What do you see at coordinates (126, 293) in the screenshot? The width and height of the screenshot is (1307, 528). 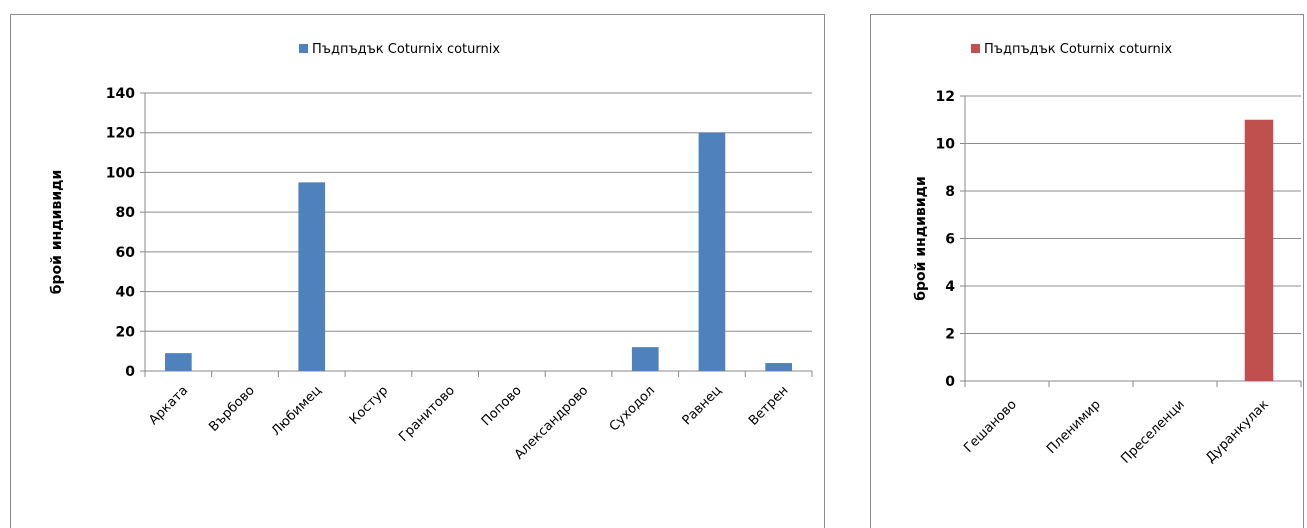 I see `y-tick-label: 40` at bounding box center [126, 293].